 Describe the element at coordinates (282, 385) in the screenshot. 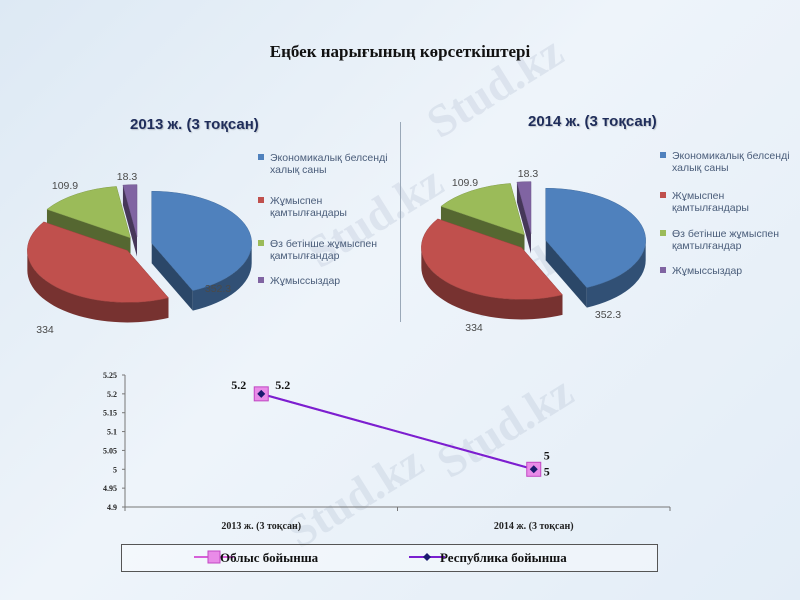

I see `data-label-respublika: 5.2` at that location.